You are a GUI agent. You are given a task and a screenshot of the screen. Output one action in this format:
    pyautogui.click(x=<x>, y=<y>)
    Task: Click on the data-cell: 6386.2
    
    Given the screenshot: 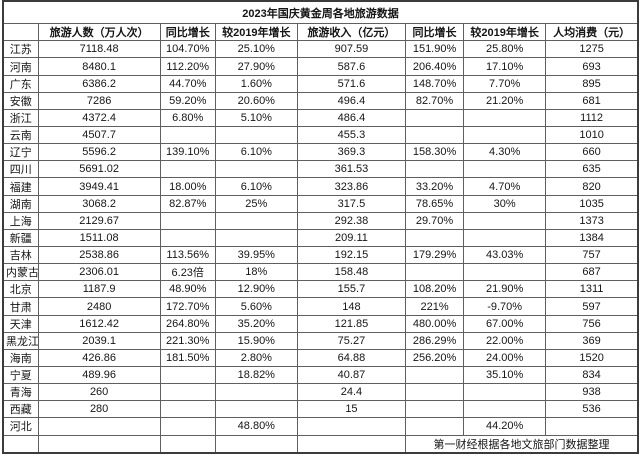 What is the action you would take?
    pyautogui.click(x=99, y=83)
    